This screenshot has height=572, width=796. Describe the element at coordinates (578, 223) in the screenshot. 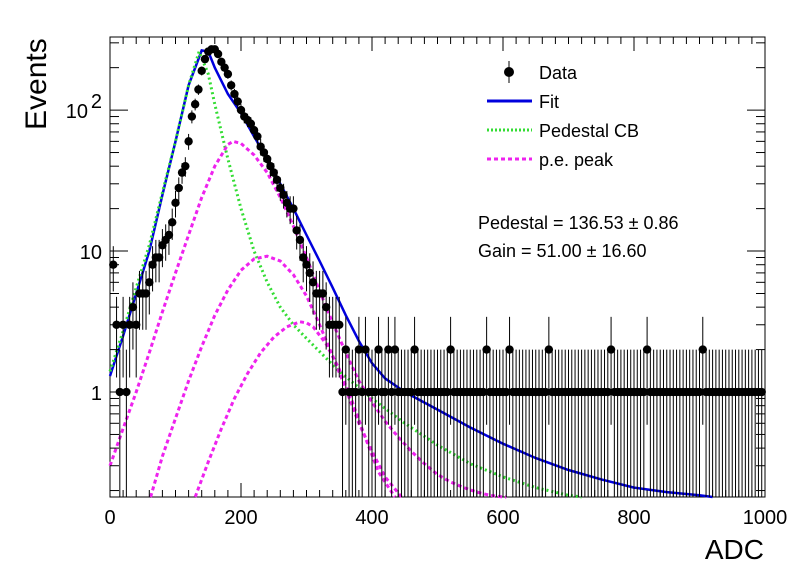

I see `pedestal-annotation: Pedestal = 136.53 ± 0.86` at that location.